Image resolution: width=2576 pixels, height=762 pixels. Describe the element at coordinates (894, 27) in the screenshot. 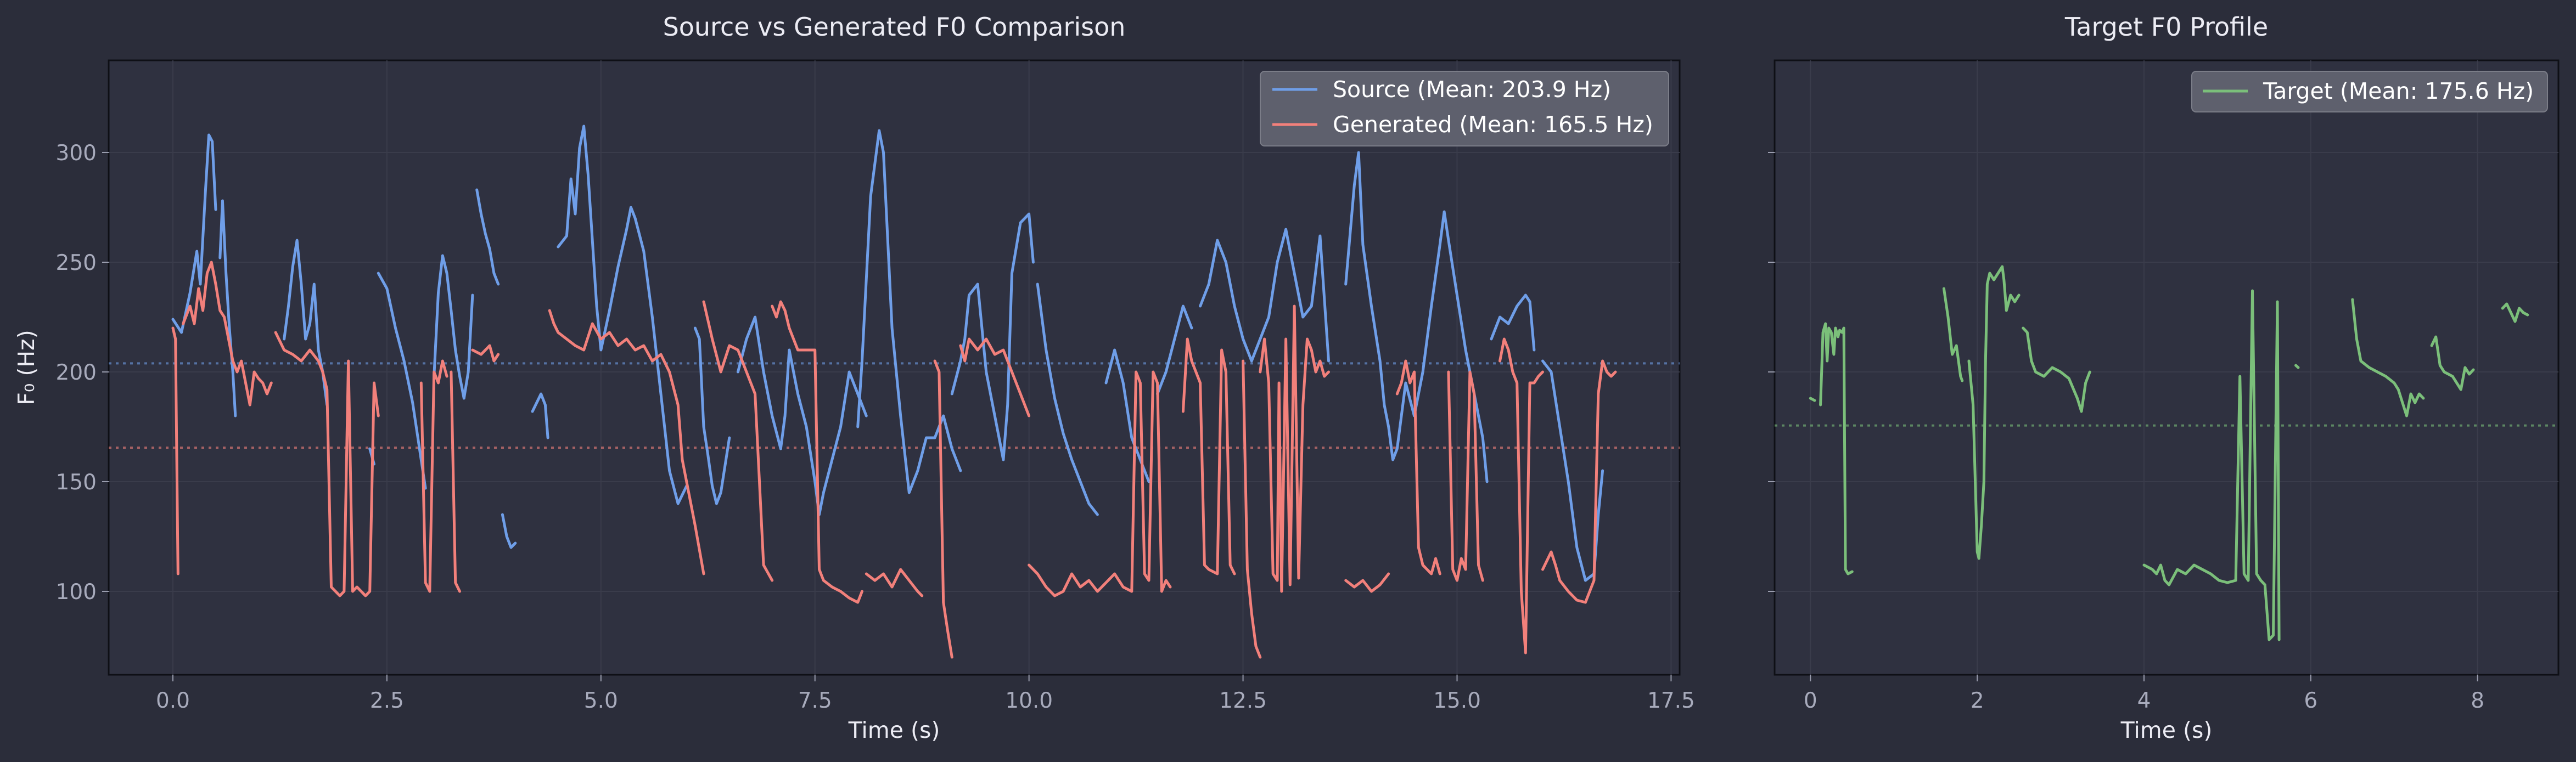

I see `comparison-title: Source vs Generated F0 Comparison` at that location.